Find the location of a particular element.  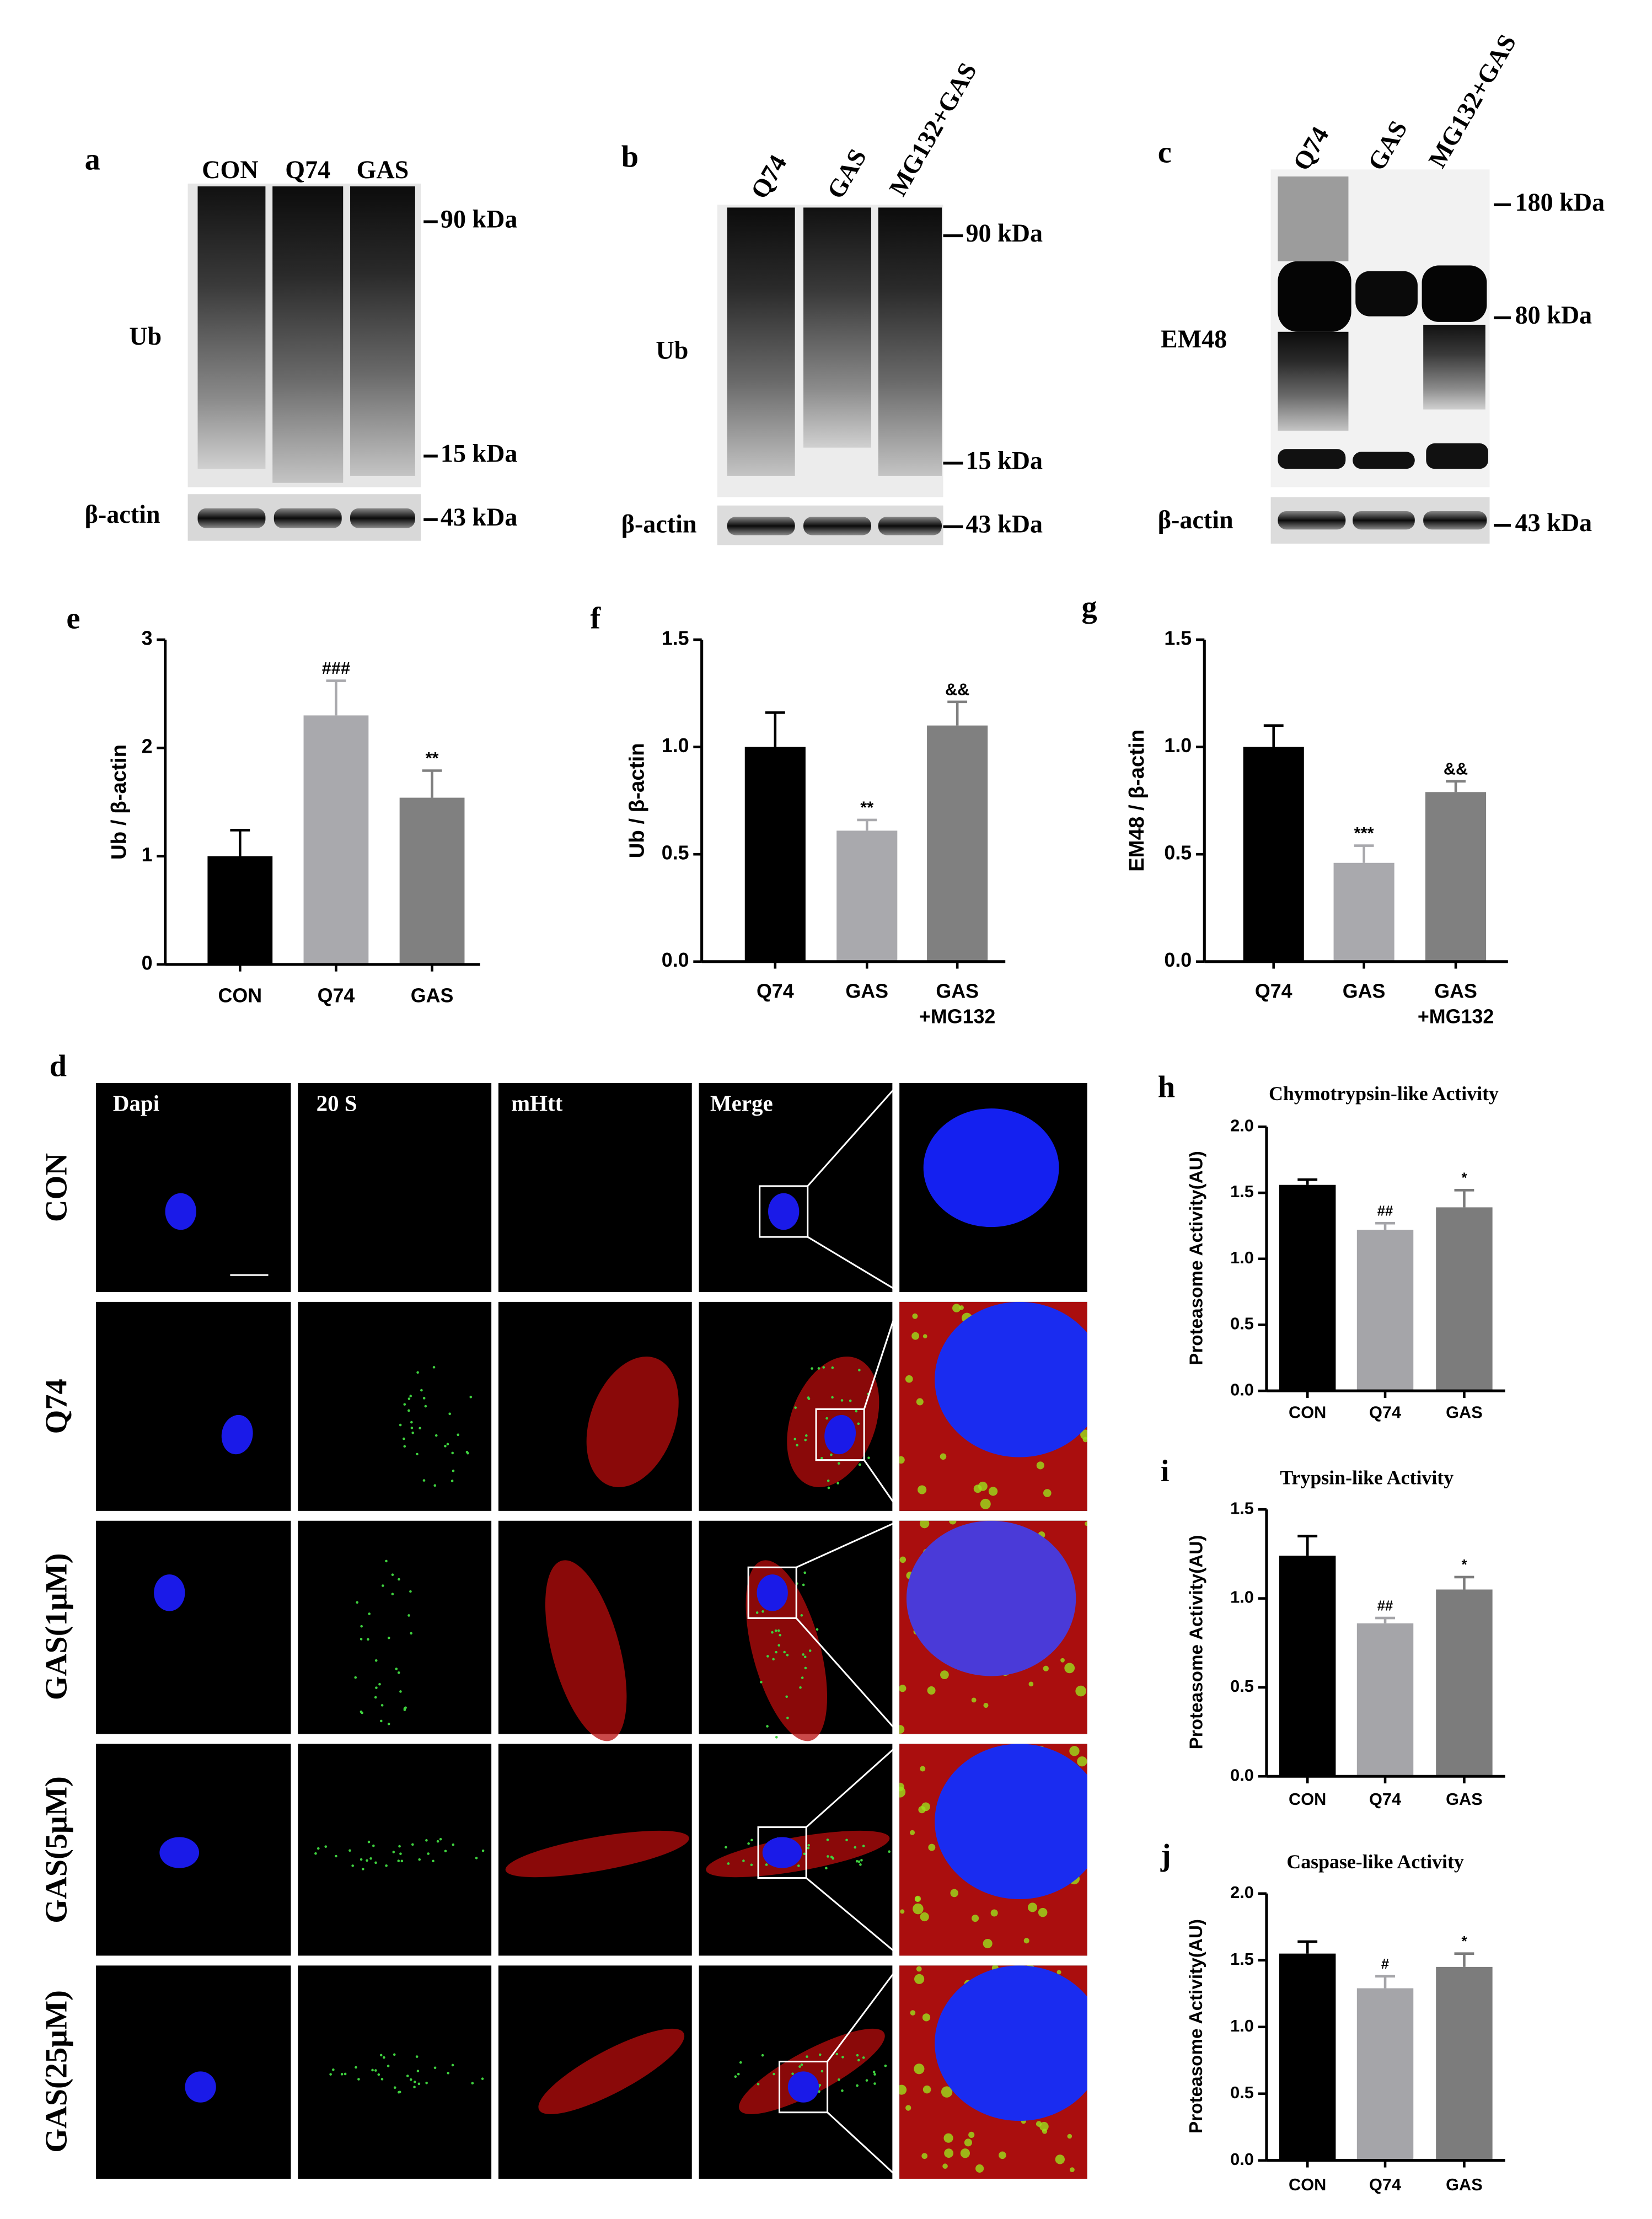

panel-letter: b is located at coordinates (630, 157).